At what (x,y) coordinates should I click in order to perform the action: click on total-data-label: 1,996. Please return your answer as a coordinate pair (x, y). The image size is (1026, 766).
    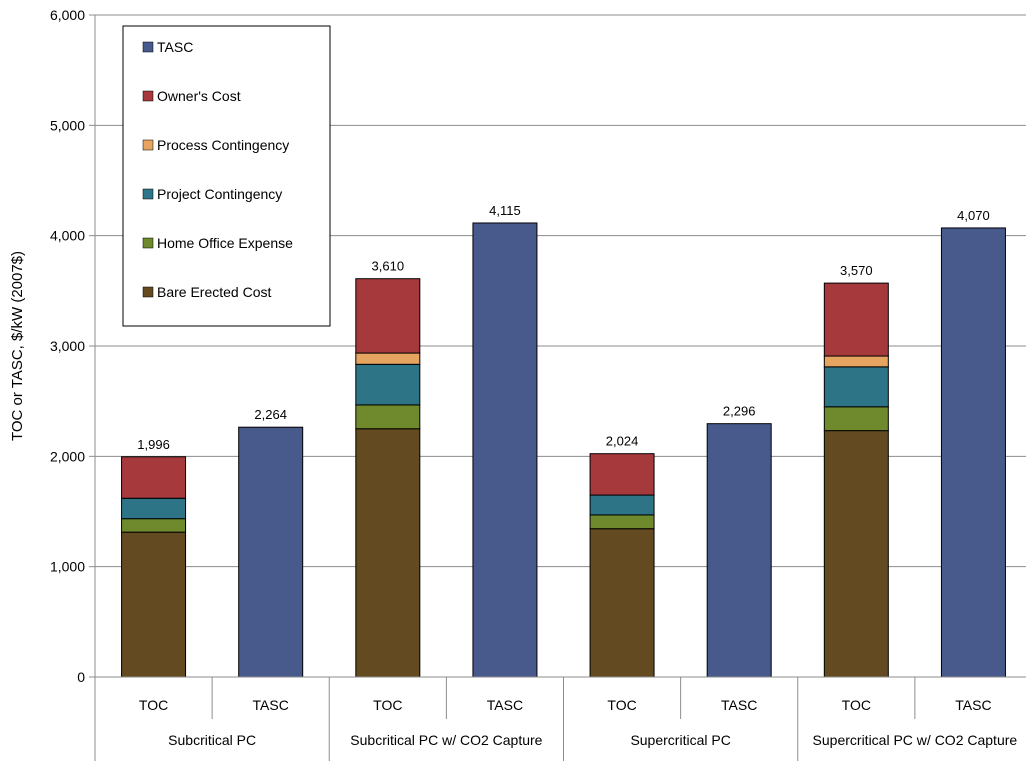
    Looking at the image, I should click on (153, 444).